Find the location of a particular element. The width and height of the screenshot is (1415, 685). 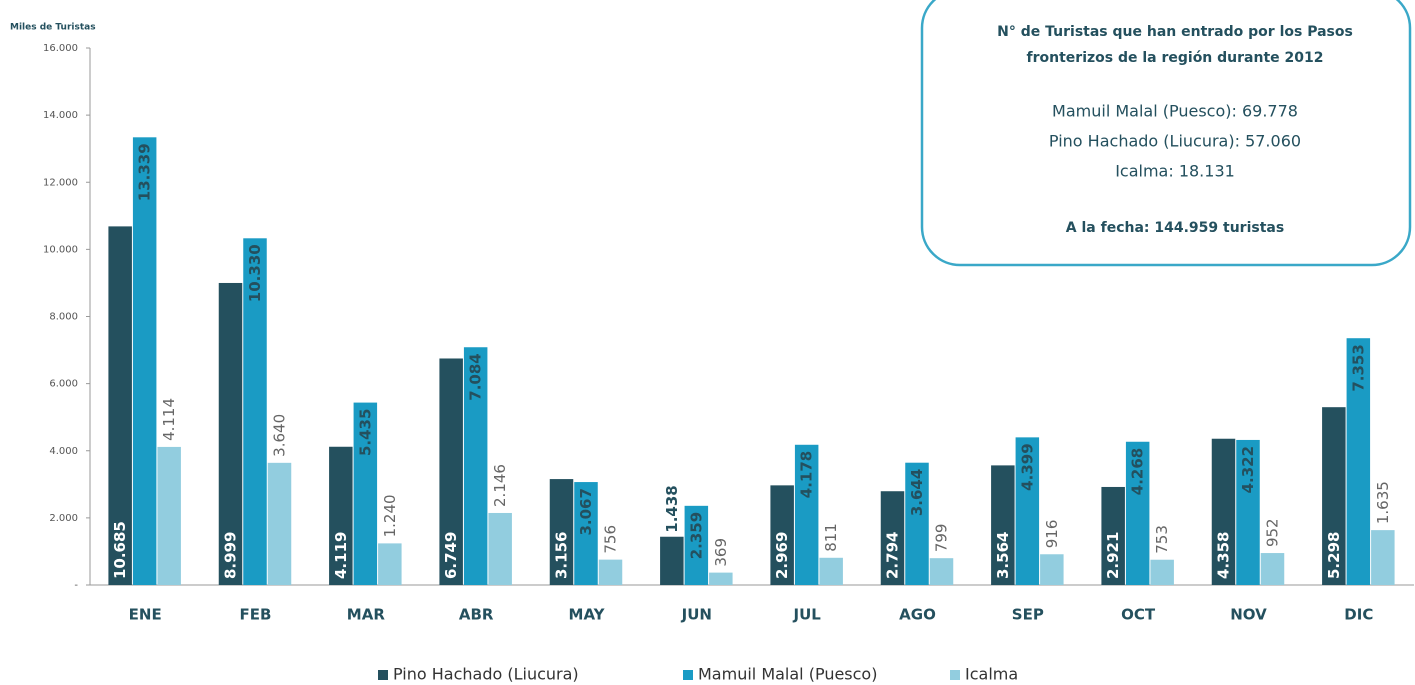

annotation-line: Mamuil Malal (Puesco): 69.778 is located at coordinates (1175, 111).